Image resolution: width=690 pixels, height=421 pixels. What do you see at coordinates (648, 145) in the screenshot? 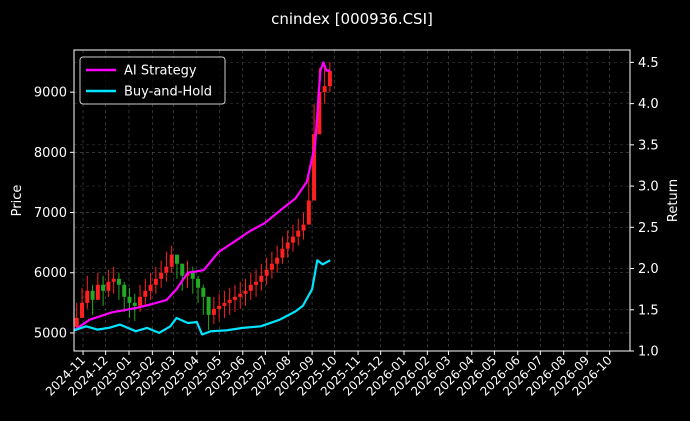
I see `y2-tick-label: 3.5` at bounding box center [648, 145].